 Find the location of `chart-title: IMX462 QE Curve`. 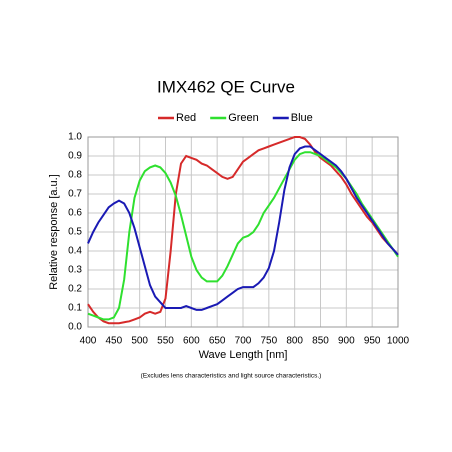

chart-title: IMX462 QE Curve is located at coordinates (226, 86).